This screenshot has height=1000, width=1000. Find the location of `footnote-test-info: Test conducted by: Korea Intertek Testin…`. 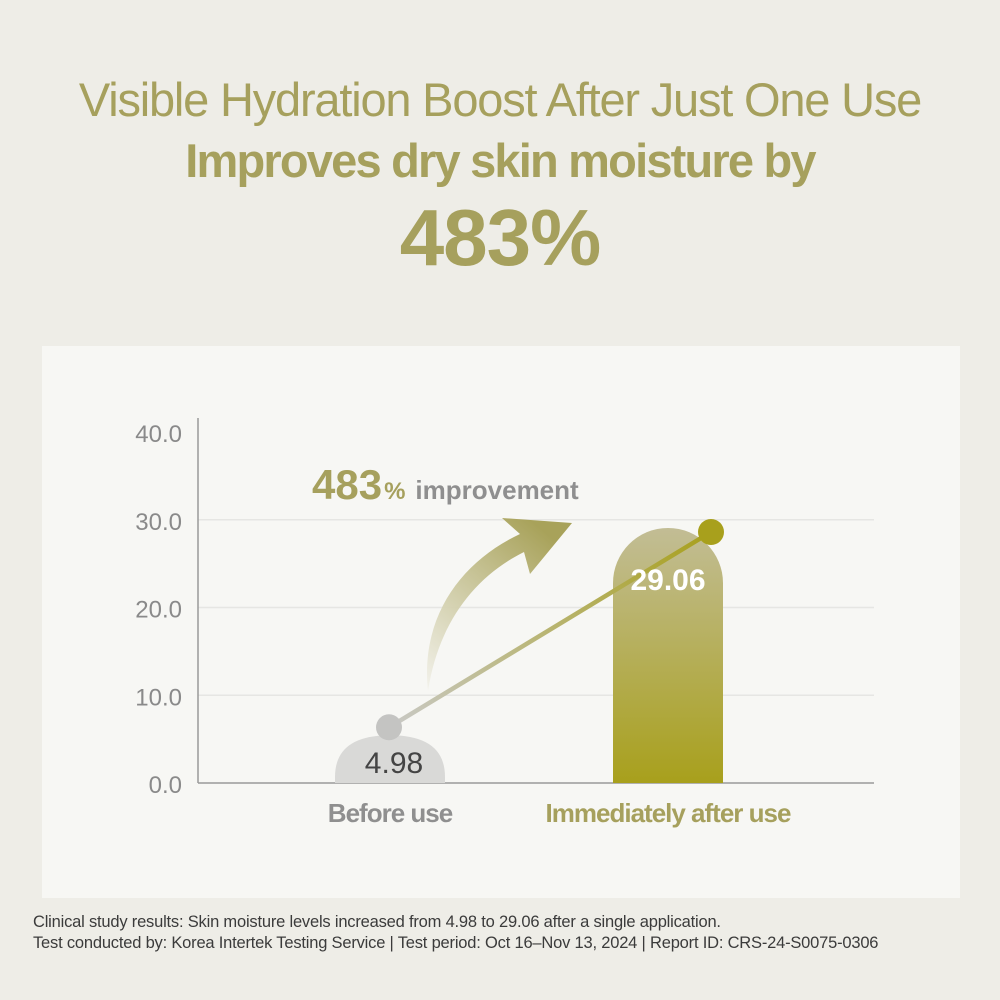

footnote-test-info: Test conducted by: Korea Intertek Testin… is located at coordinates (456, 943).